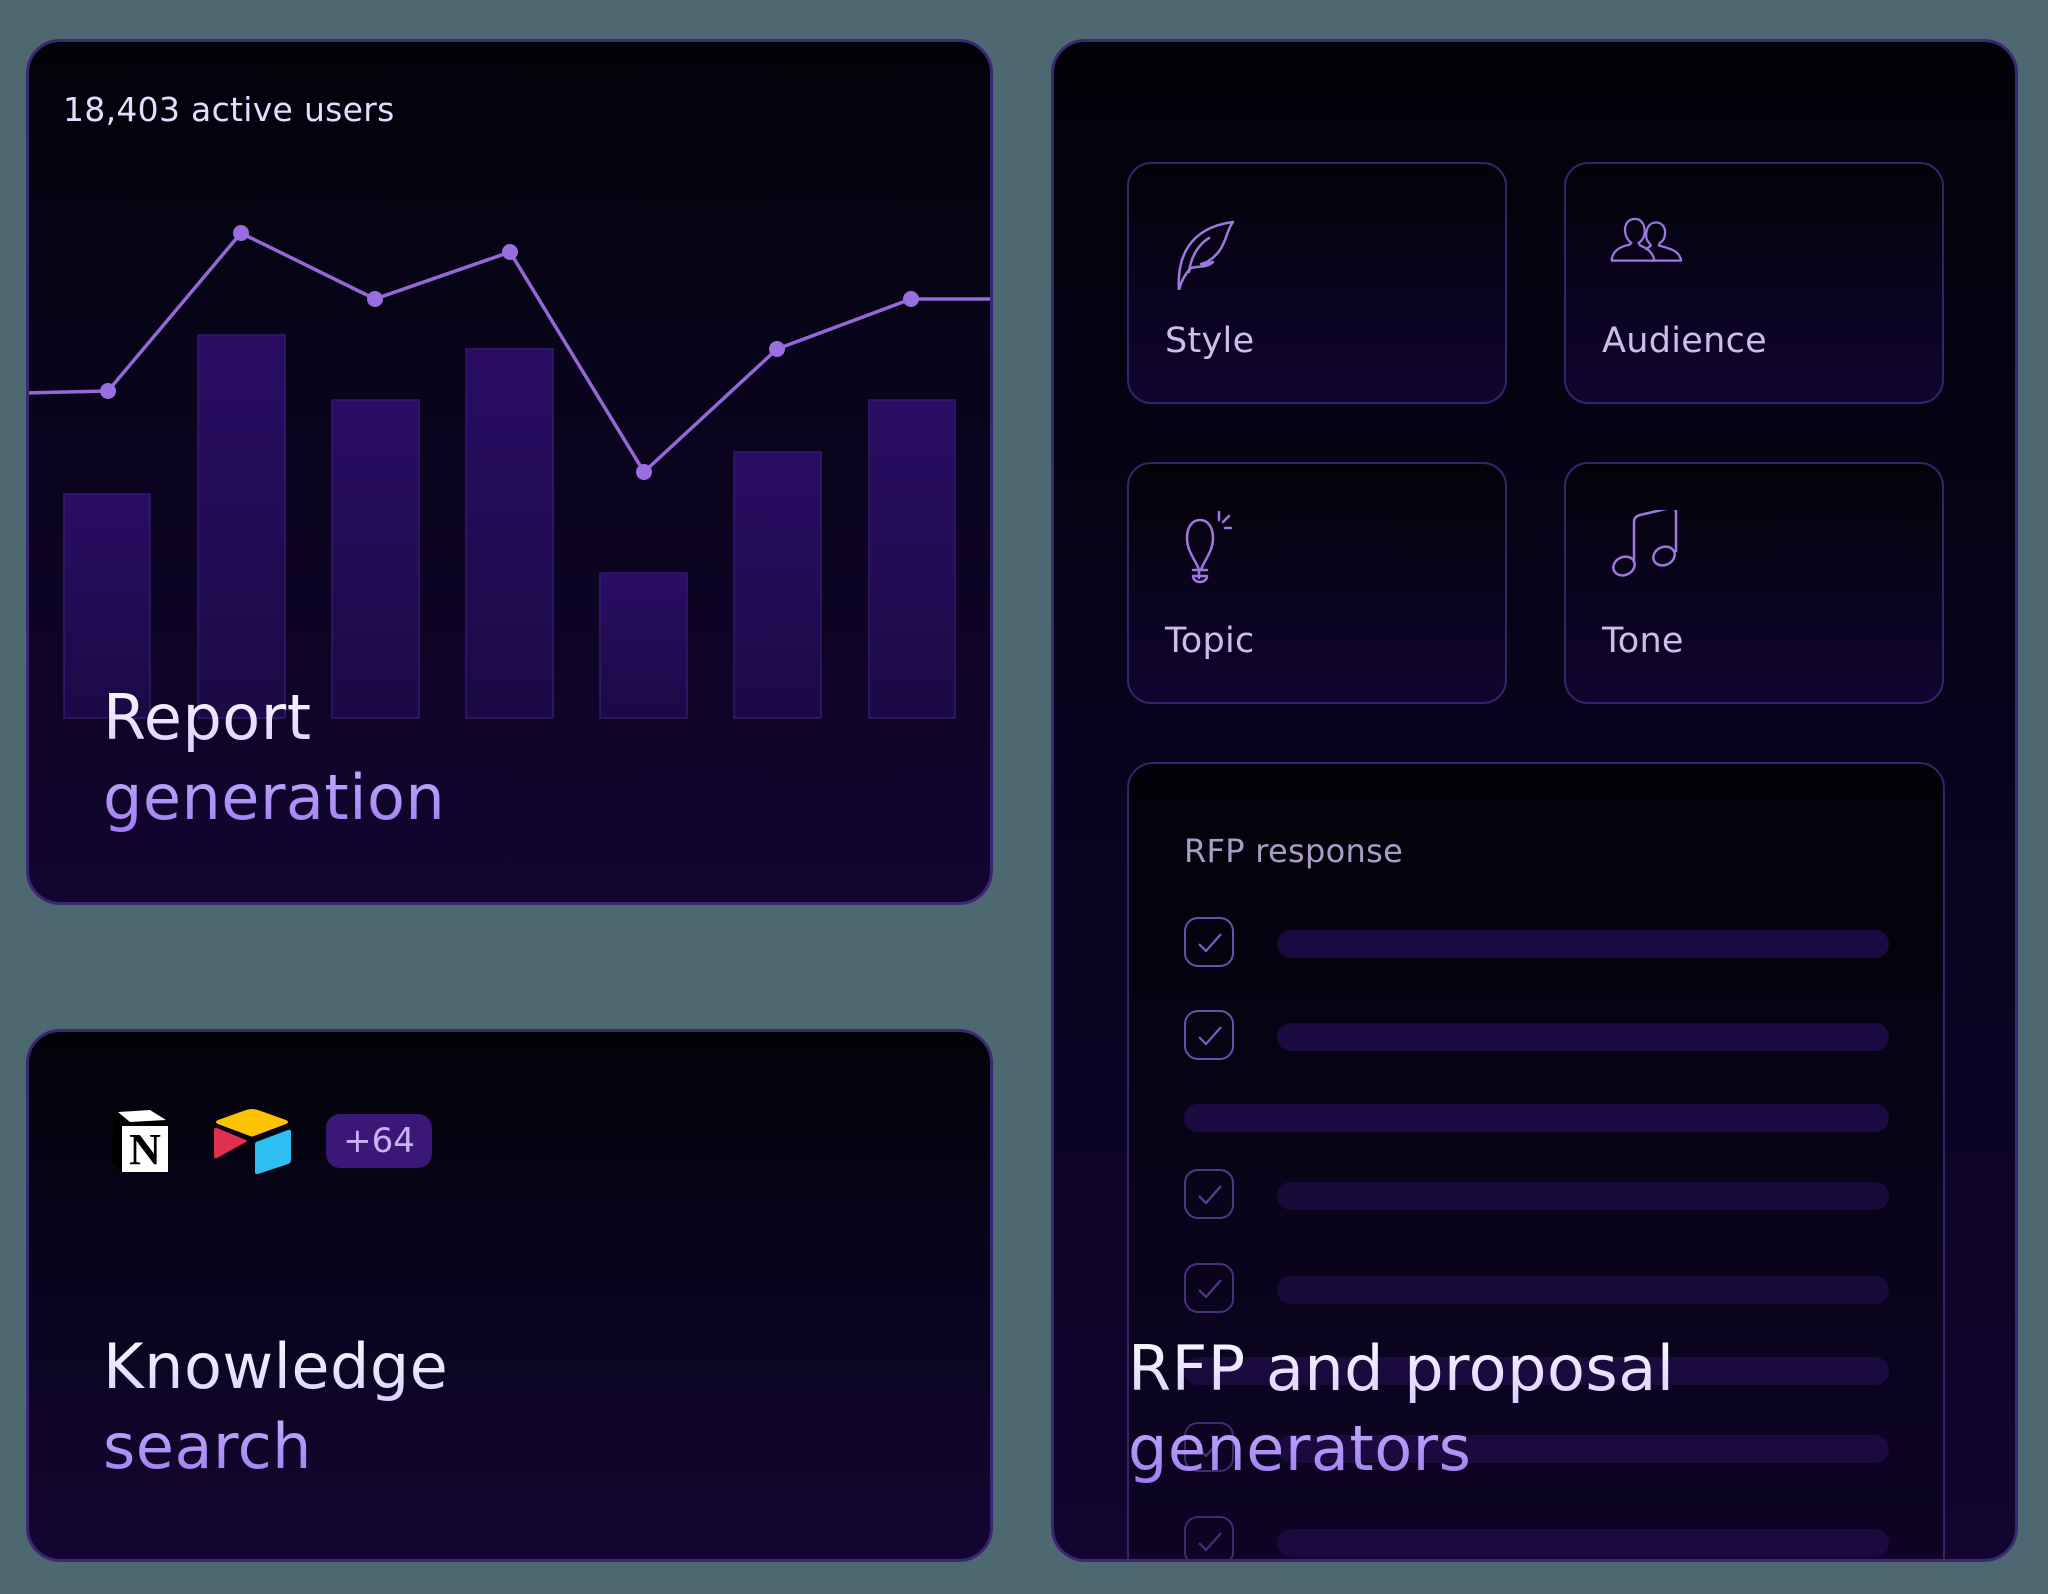 This screenshot has width=2048, height=1594. I want to click on headline-line2: search, so click(275, 1447).